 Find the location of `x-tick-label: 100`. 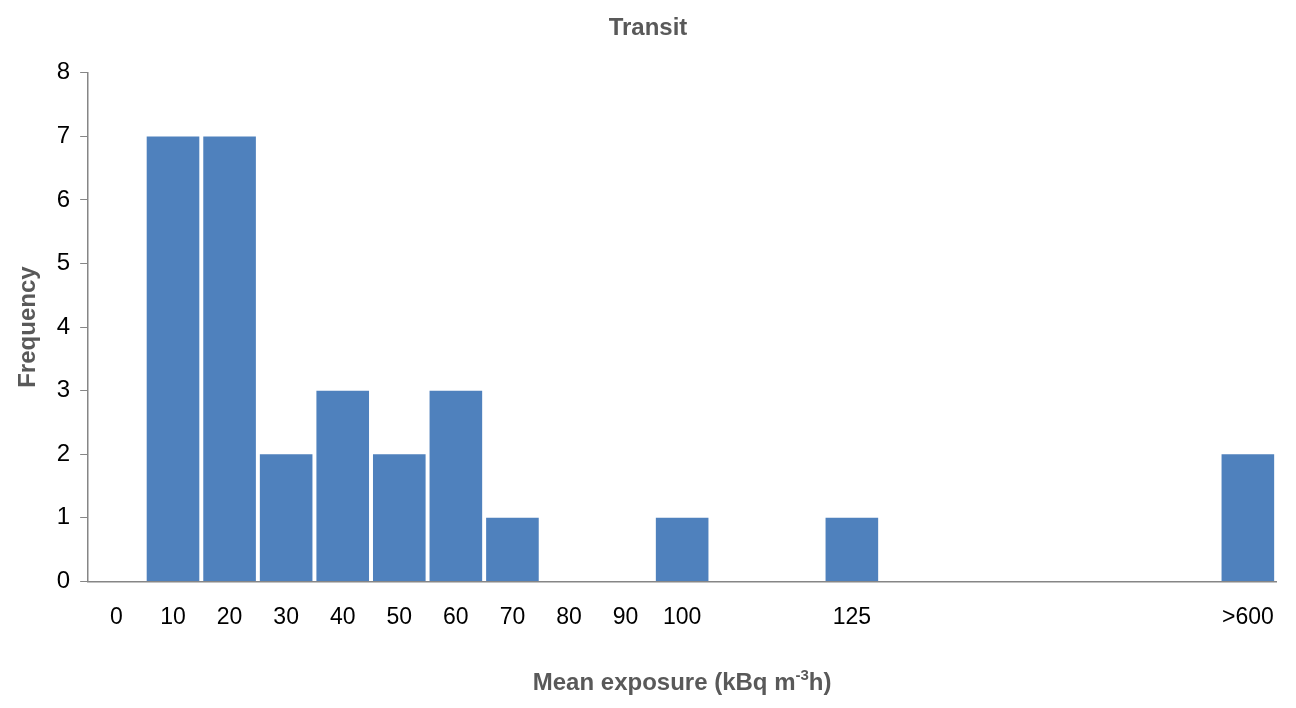

x-tick-label: 100 is located at coordinates (682, 615).